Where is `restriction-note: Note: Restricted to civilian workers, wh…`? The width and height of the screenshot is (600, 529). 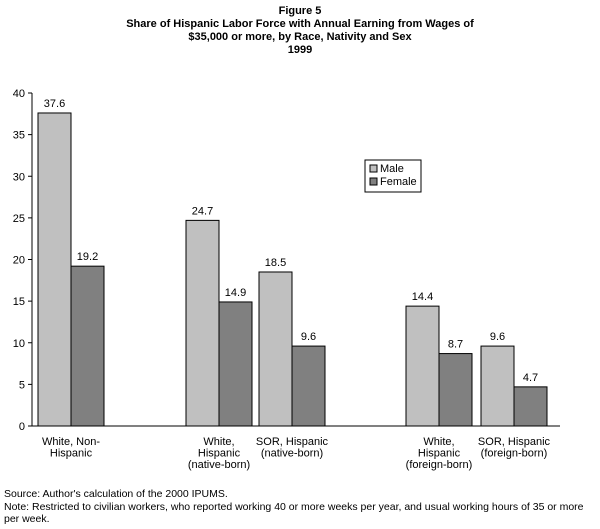 restriction-note: Note: Restricted to civilian workers, wh… is located at coordinates (294, 513).